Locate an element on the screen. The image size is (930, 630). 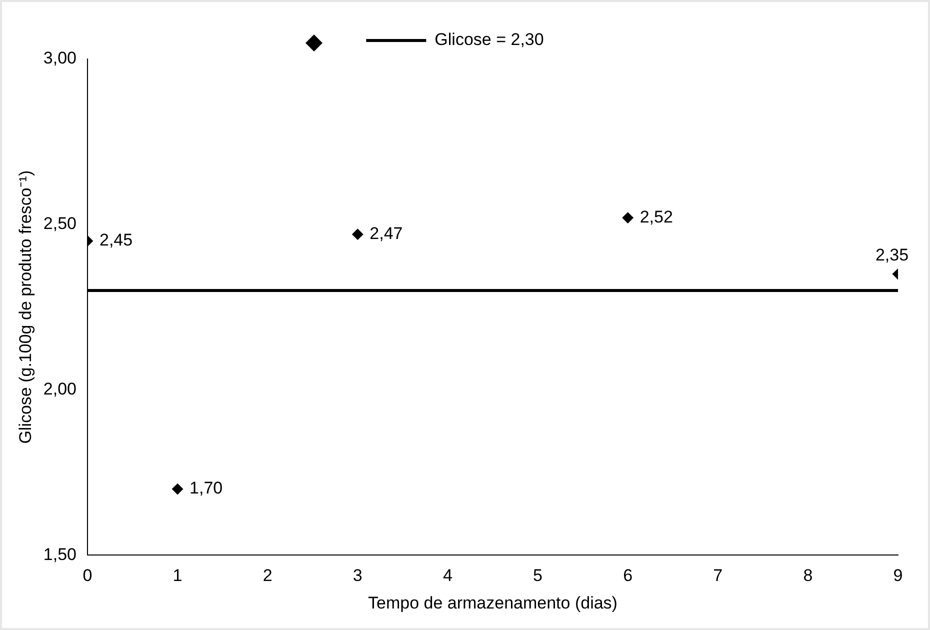
x-tick-label: 3 is located at coordinates (357, 576).